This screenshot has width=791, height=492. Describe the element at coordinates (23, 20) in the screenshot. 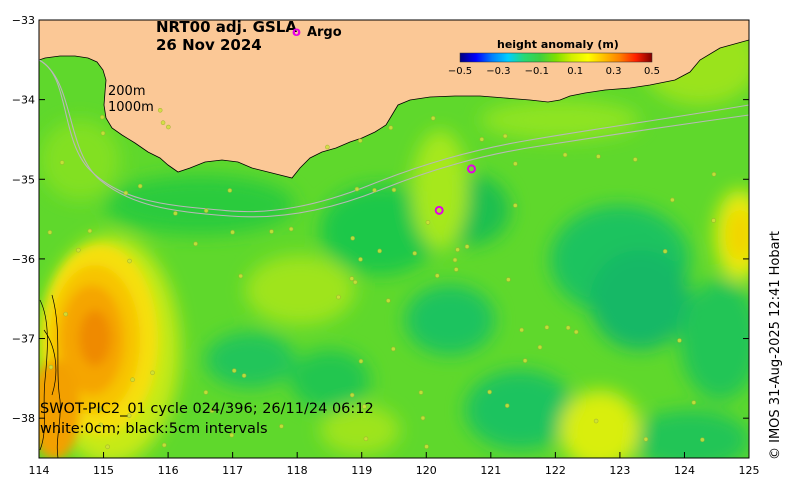

I see `y-tick-label: −33` at that location.